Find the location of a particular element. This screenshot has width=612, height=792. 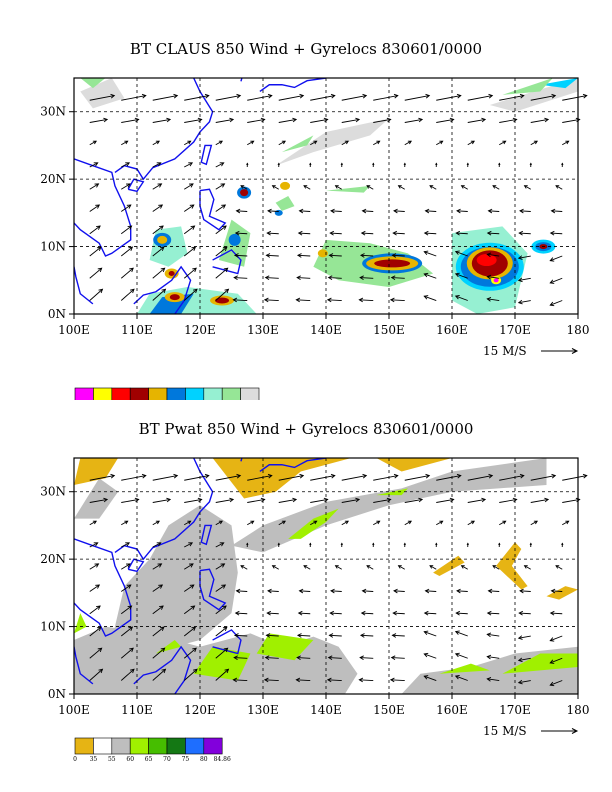

x-tick-label: 150E is located at coordinates (389, 710).